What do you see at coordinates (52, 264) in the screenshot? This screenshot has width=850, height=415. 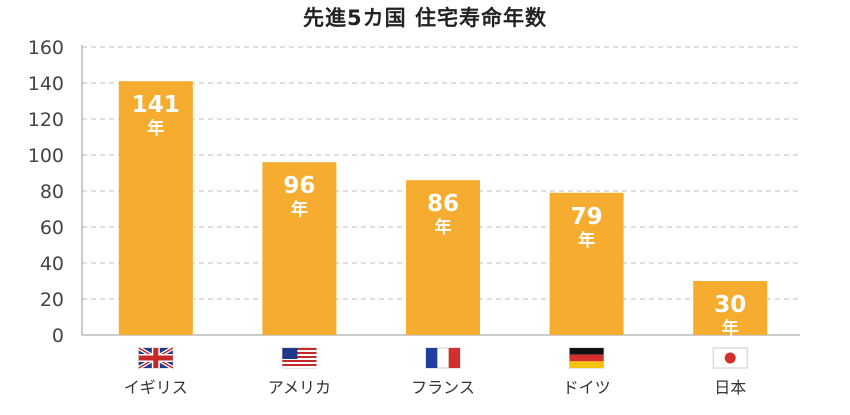 I see `y-tick-label: 40` at bounding box center [52, 264].